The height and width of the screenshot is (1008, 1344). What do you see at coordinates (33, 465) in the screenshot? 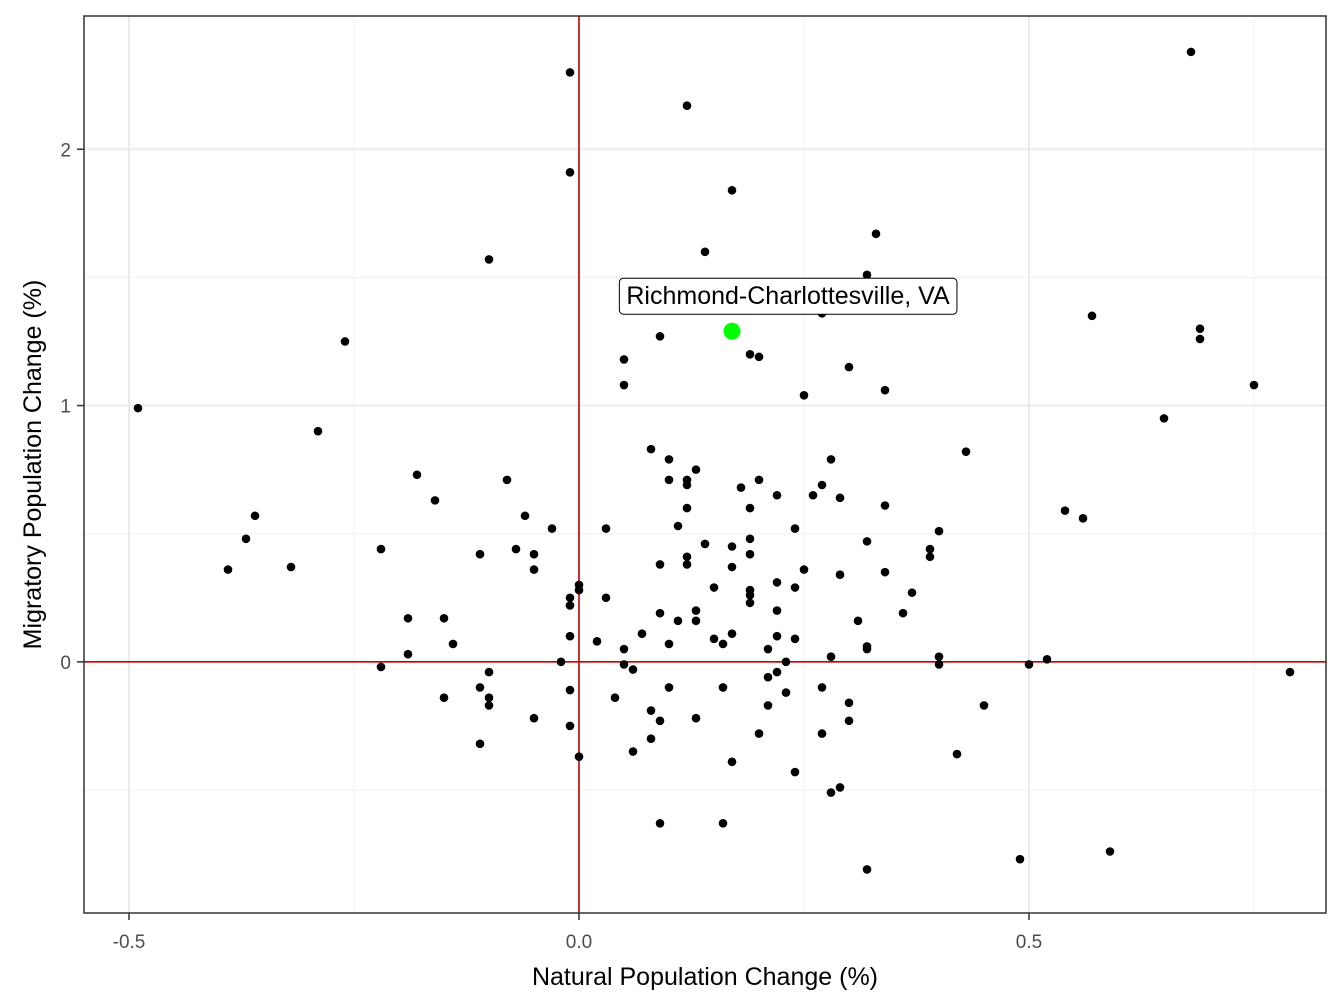
I see `y-axis-title: Migratory Population Change (%)` at bounding box center [33, 465].